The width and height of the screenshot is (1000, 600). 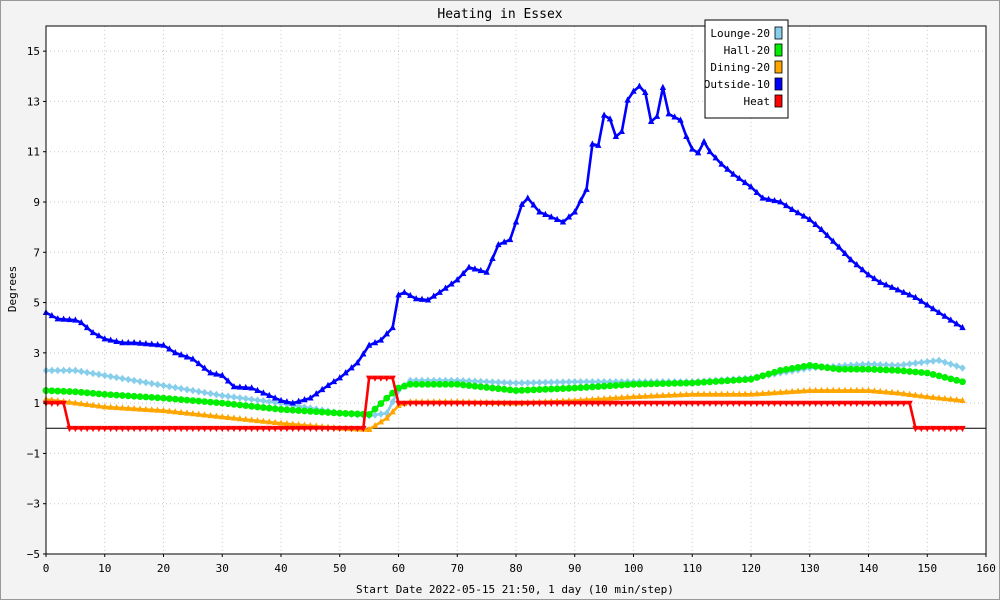 What do you see at coordinates (36, 252) in the screenshot?
I see `y-tick-label: 7` at bounding box center [36, 252].